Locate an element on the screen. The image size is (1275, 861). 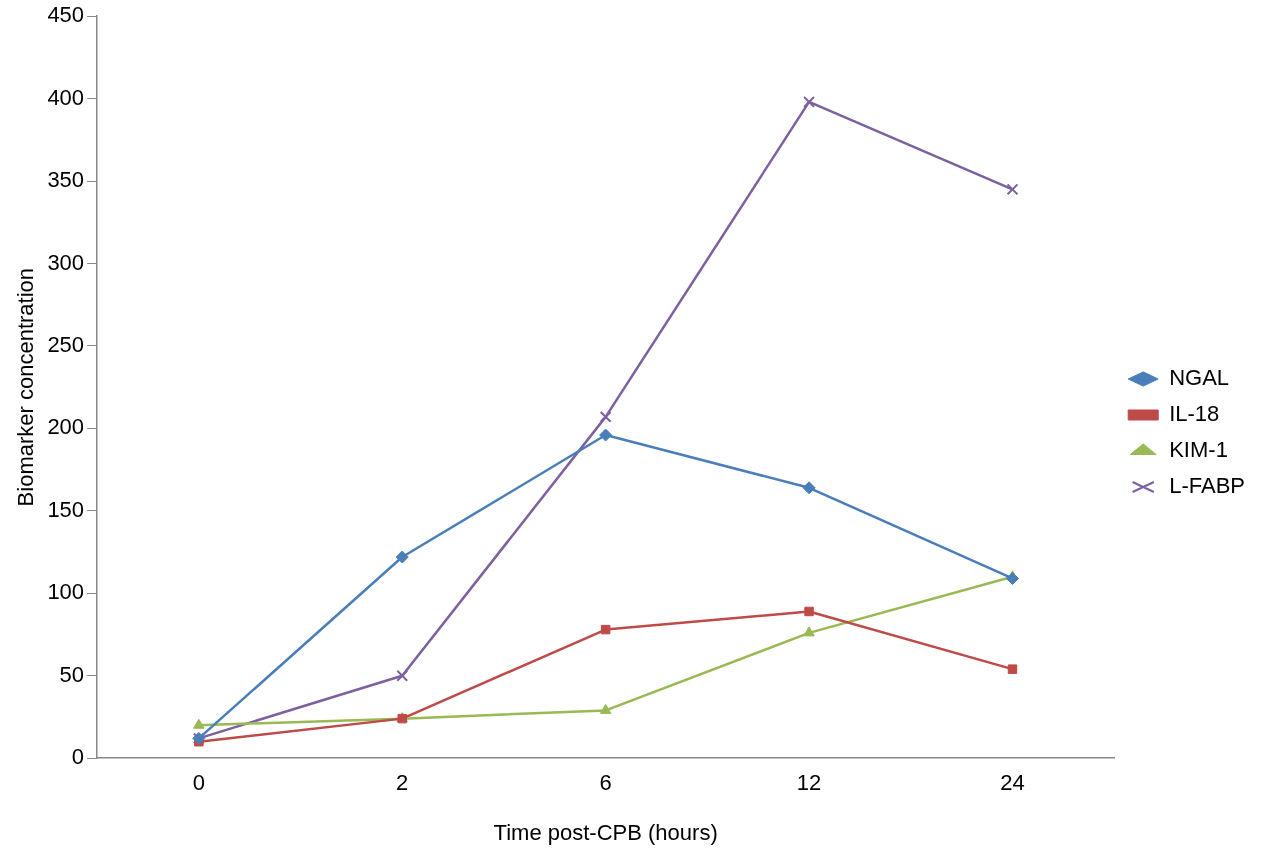
y-tick-label: 400 is located at coordinates (66, 97).